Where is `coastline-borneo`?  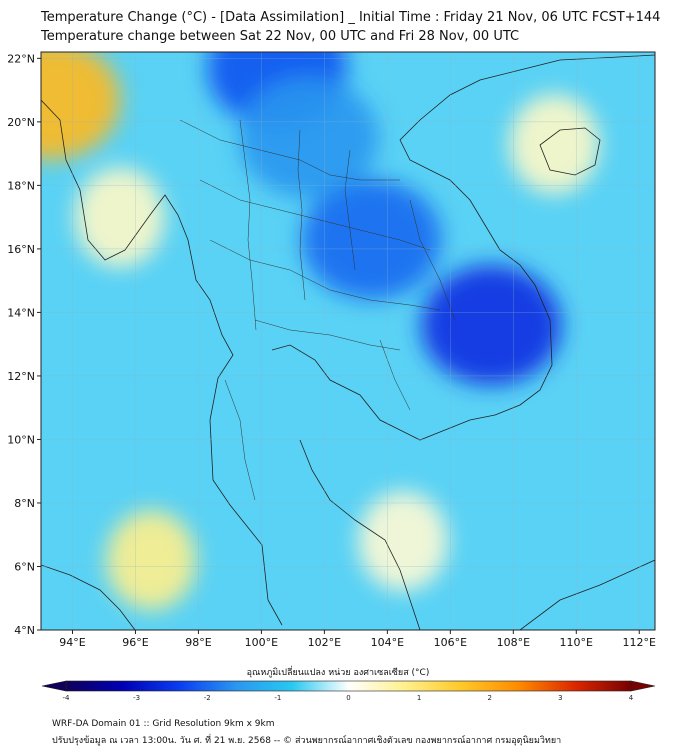 coastline-borneo is located at coordinates (587, 594).